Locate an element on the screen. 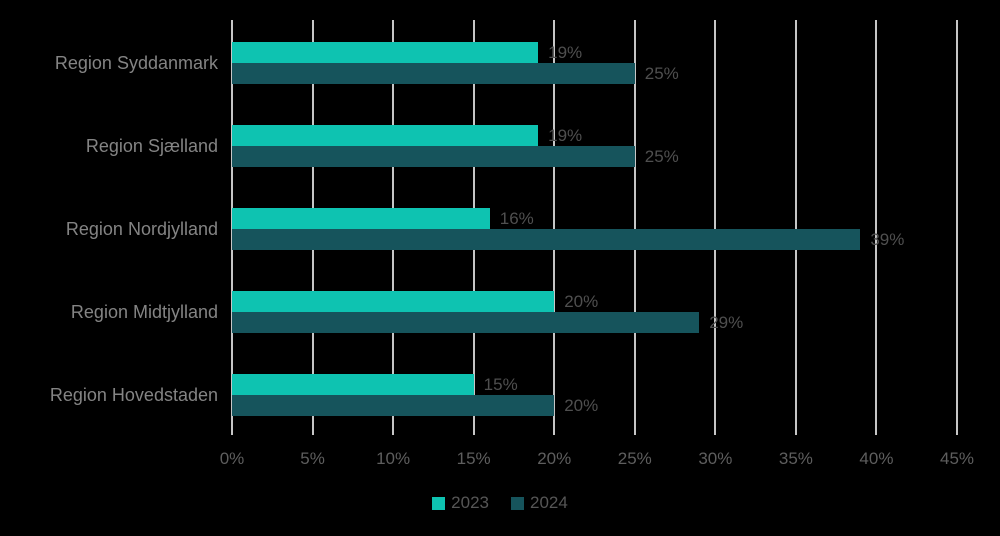  x-tick-label: 35% is located at coordinates (795, 458).